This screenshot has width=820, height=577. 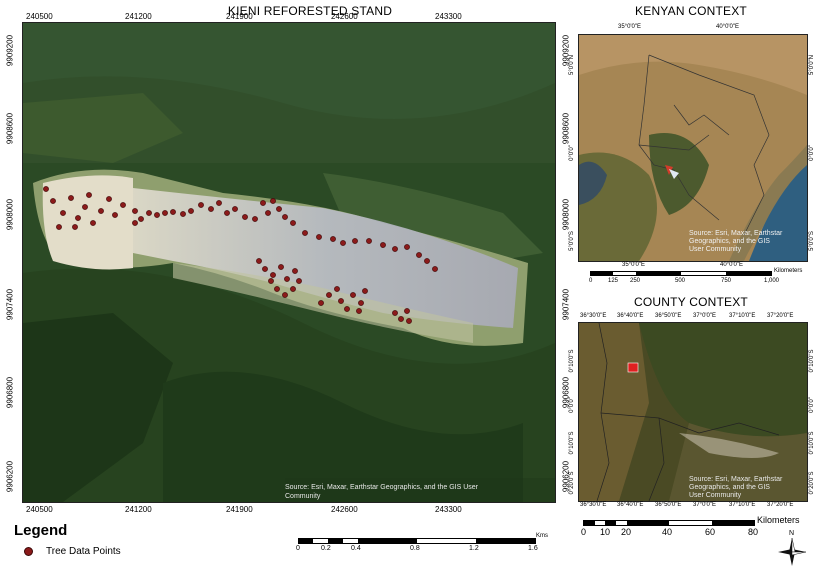 What do you see at coordinates (669, 523) in the screenshot?
I see `county-scale-bar` at bounding box center [669, 523].